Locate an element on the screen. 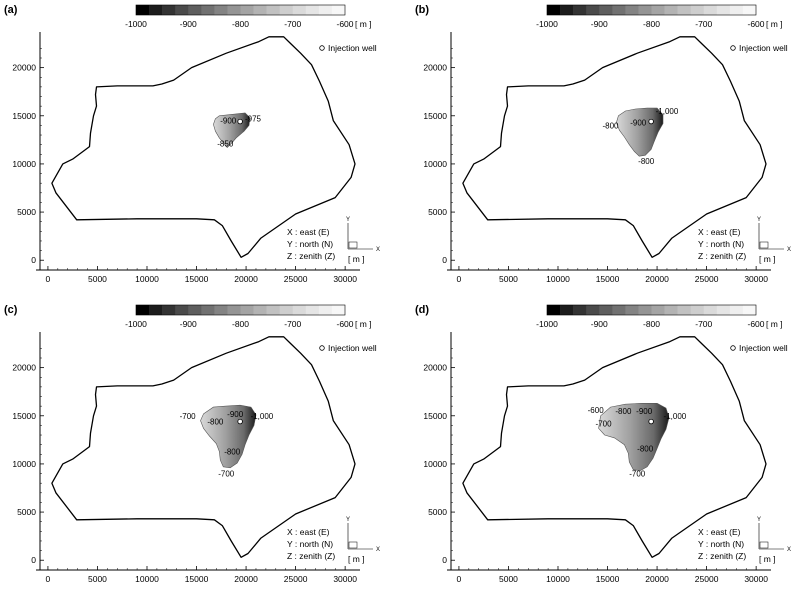  y-tick-label: 20000 is located at coordinates (24, 68).